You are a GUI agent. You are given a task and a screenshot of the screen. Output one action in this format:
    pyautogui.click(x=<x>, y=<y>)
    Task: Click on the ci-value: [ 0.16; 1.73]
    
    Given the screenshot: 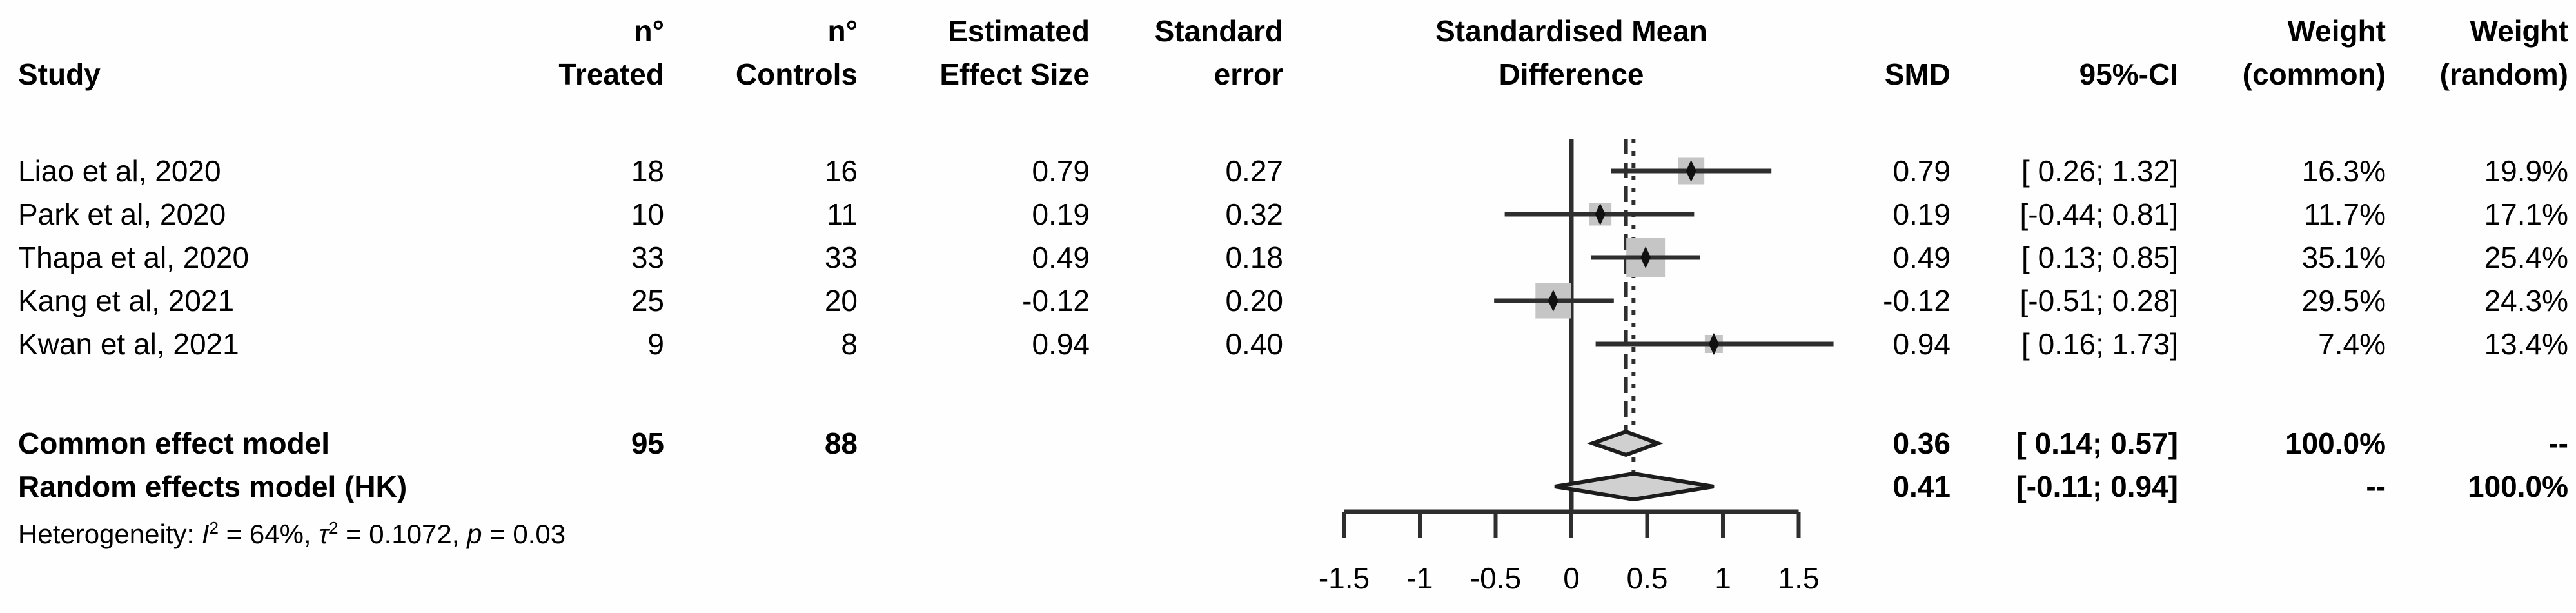 What is the action you would take?
    pyautogui.click(x=2099, y=344)
    